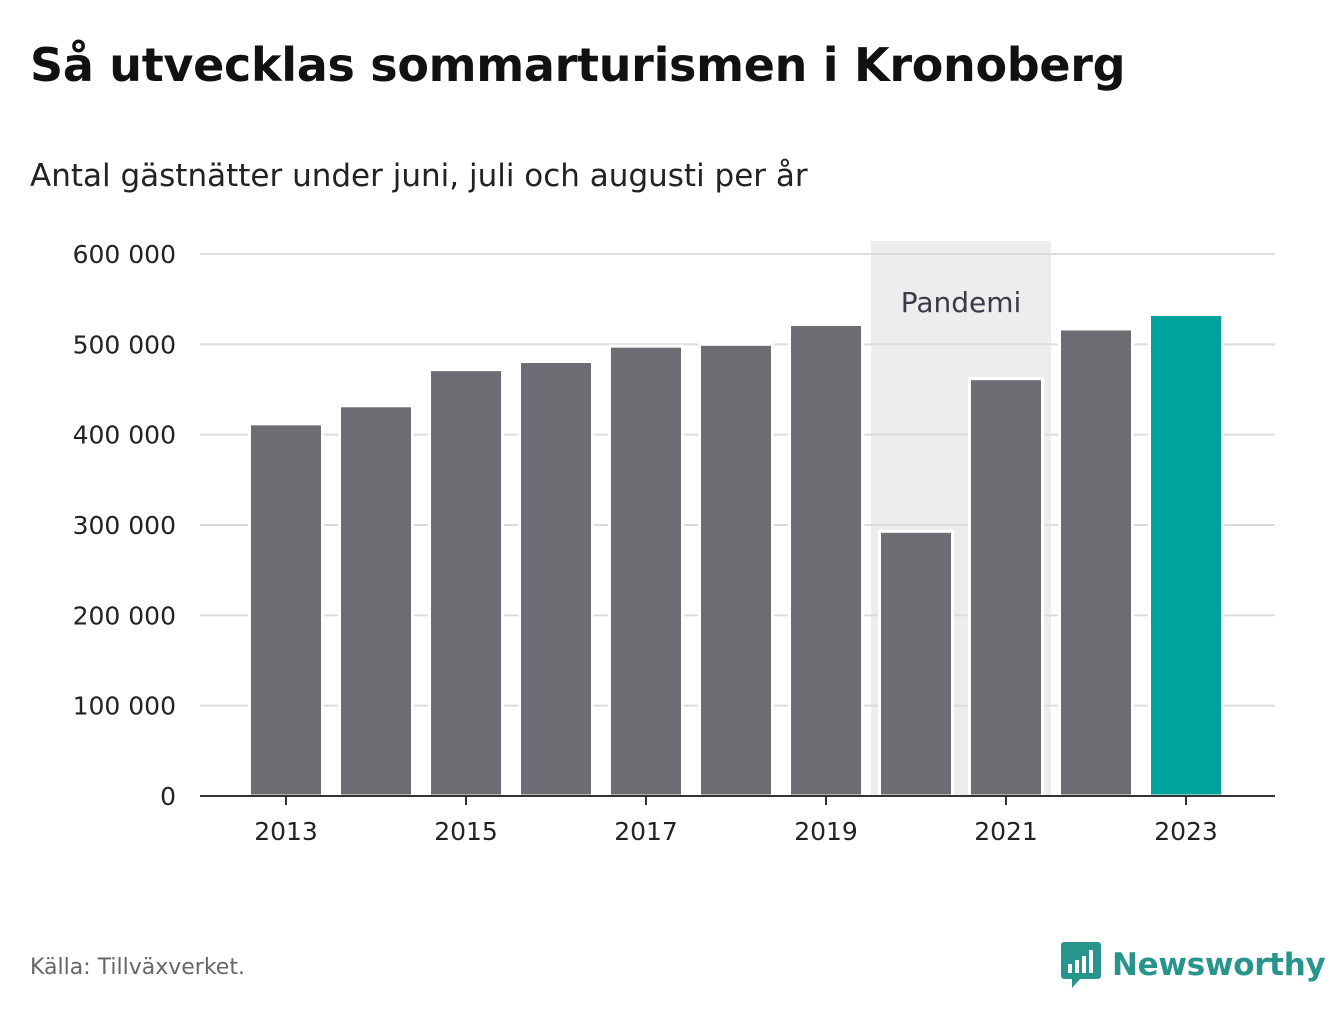 The image size is (1340, 1020). Describe the element at coordinates (124, 615) in the screenshot. I see `y-tick-label: 200 000` at that location.